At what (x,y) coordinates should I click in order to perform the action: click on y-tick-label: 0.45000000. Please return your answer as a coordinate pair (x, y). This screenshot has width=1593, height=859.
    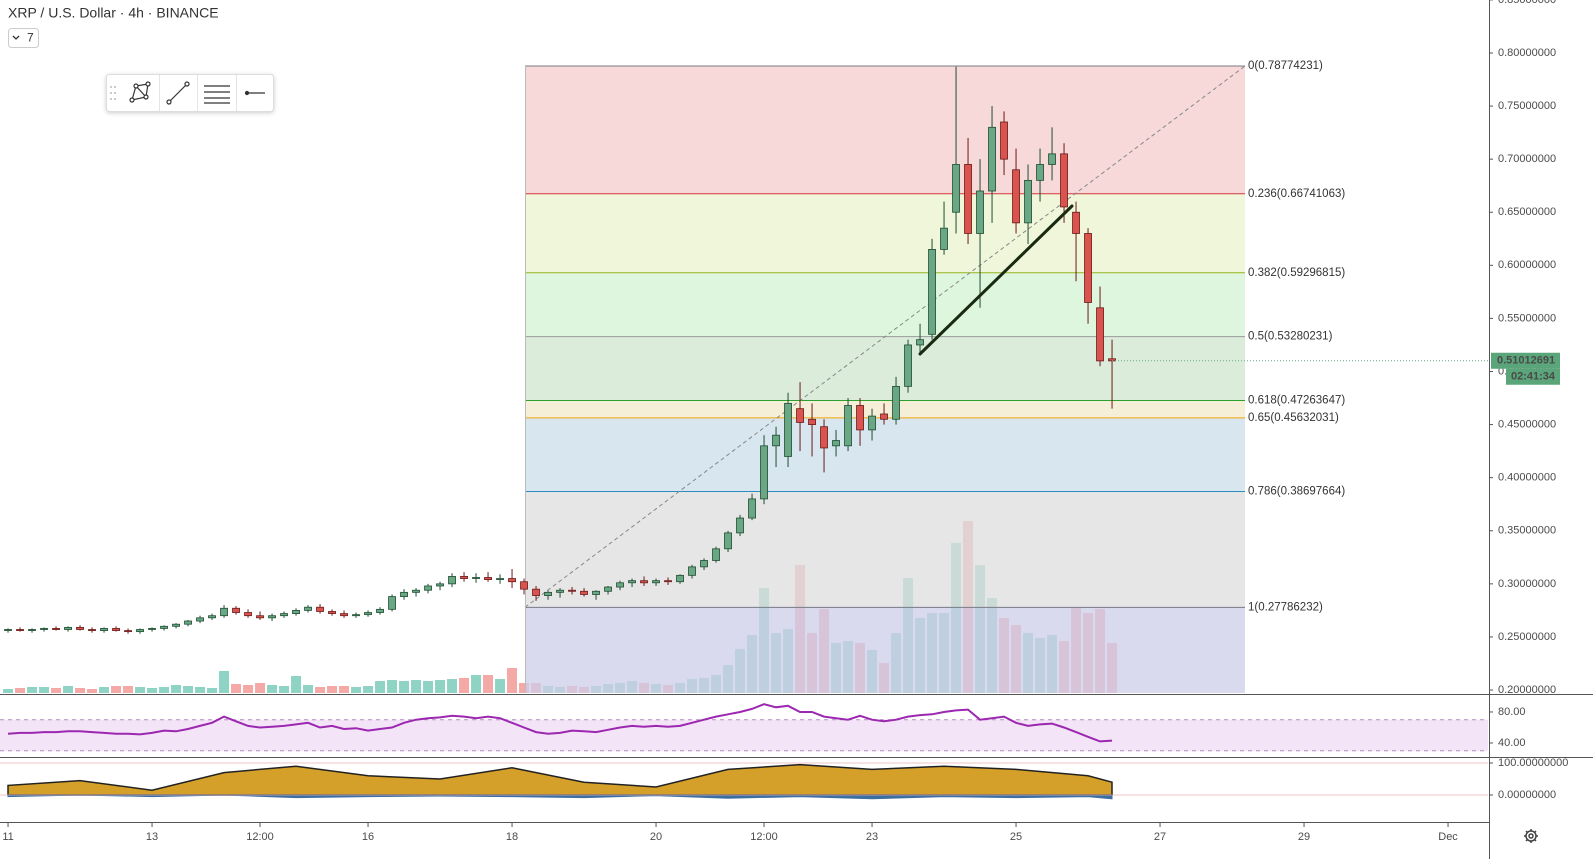
    Looking at the image, I should click on (1527, 424).